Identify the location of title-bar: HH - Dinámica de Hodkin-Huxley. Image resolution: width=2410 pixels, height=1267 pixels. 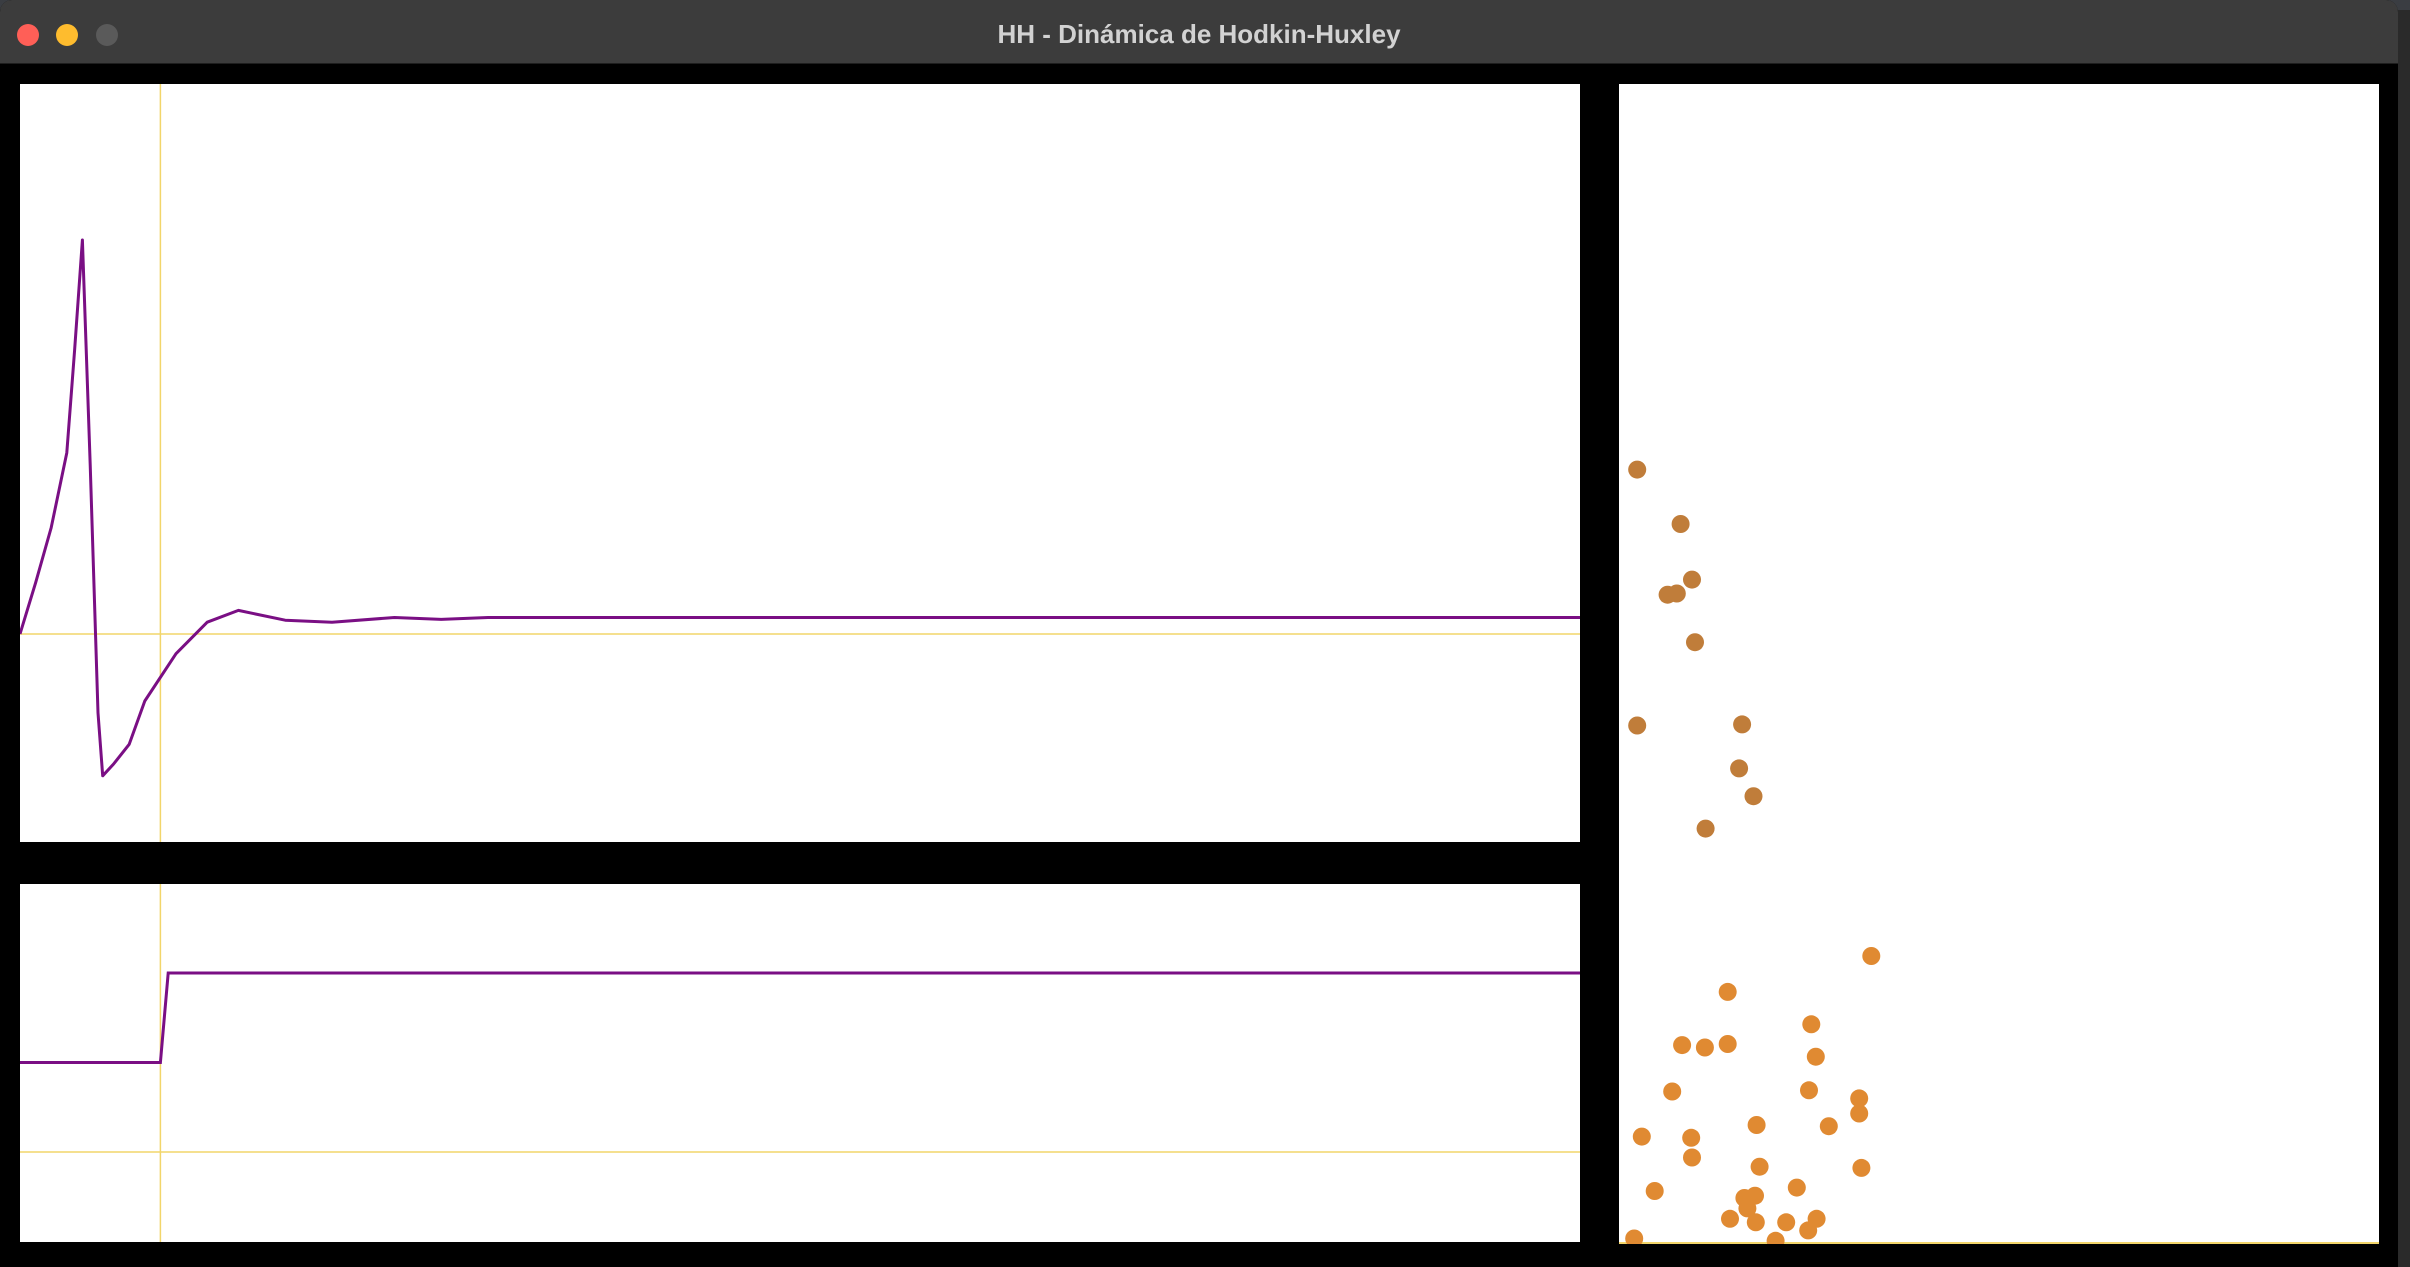
(1199, 32).